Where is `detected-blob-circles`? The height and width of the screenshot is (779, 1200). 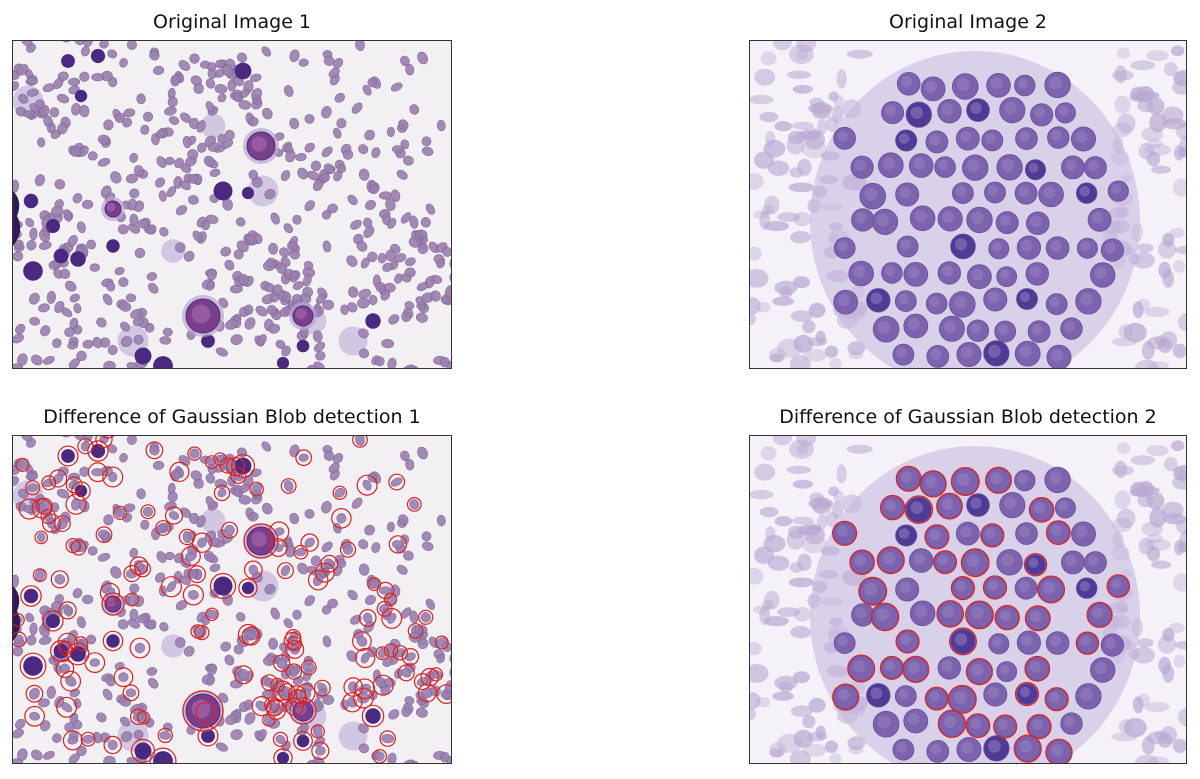
detected-blob-circles is located at coordinates (981, 614).